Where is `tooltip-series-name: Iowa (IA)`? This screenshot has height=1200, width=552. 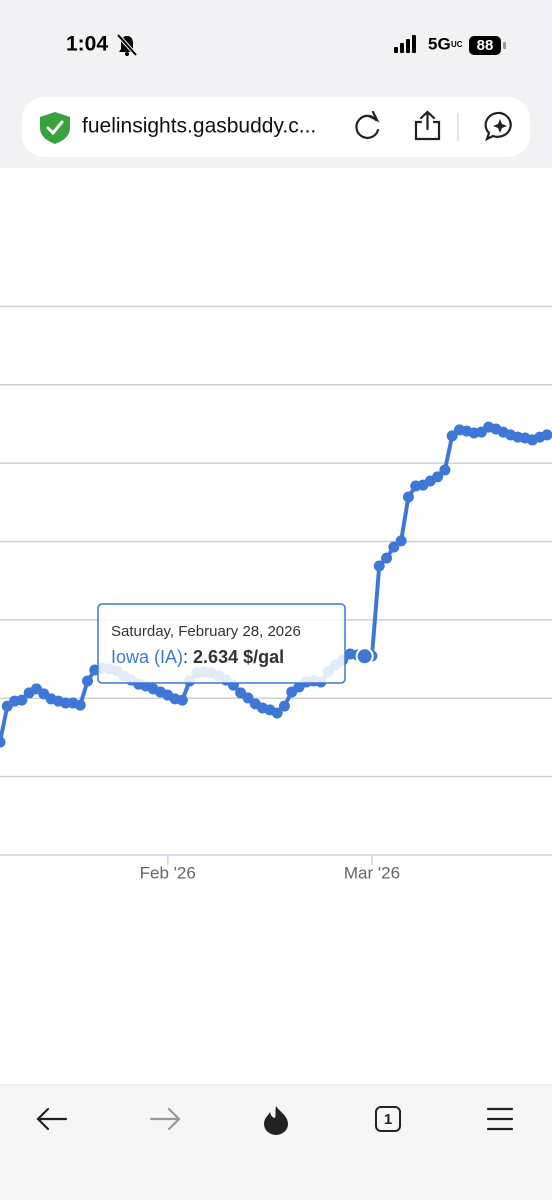
tooltip-series-name: Iowa (IA) is located at coordinates (147, 657).